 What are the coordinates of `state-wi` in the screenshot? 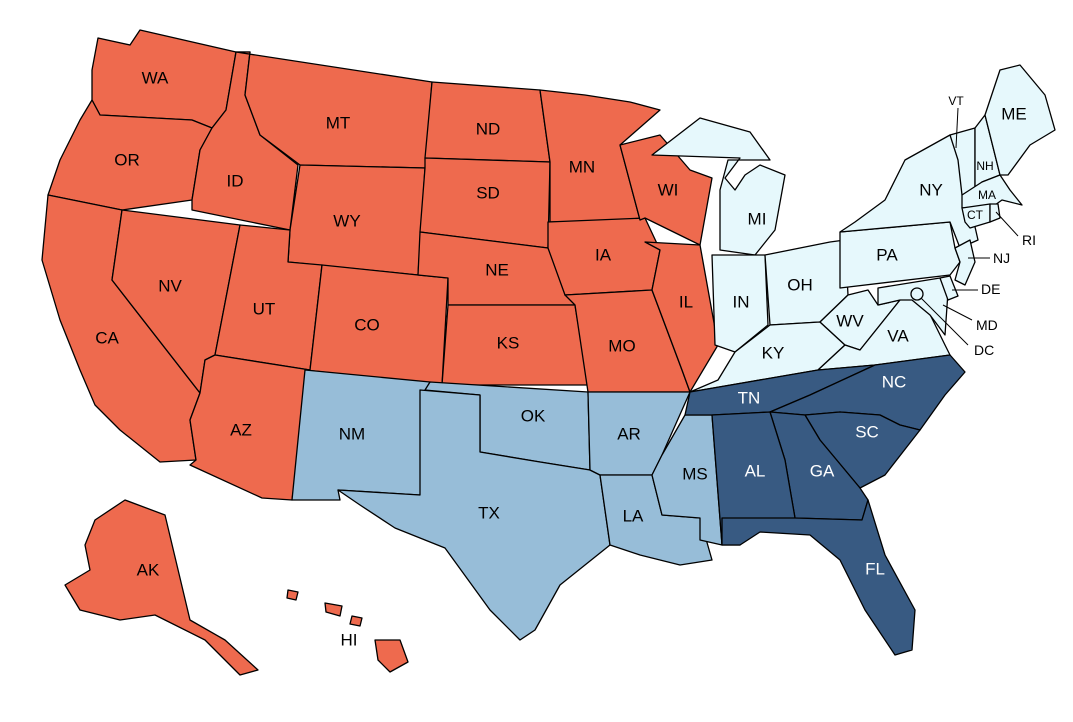 It's located at (666, 190).